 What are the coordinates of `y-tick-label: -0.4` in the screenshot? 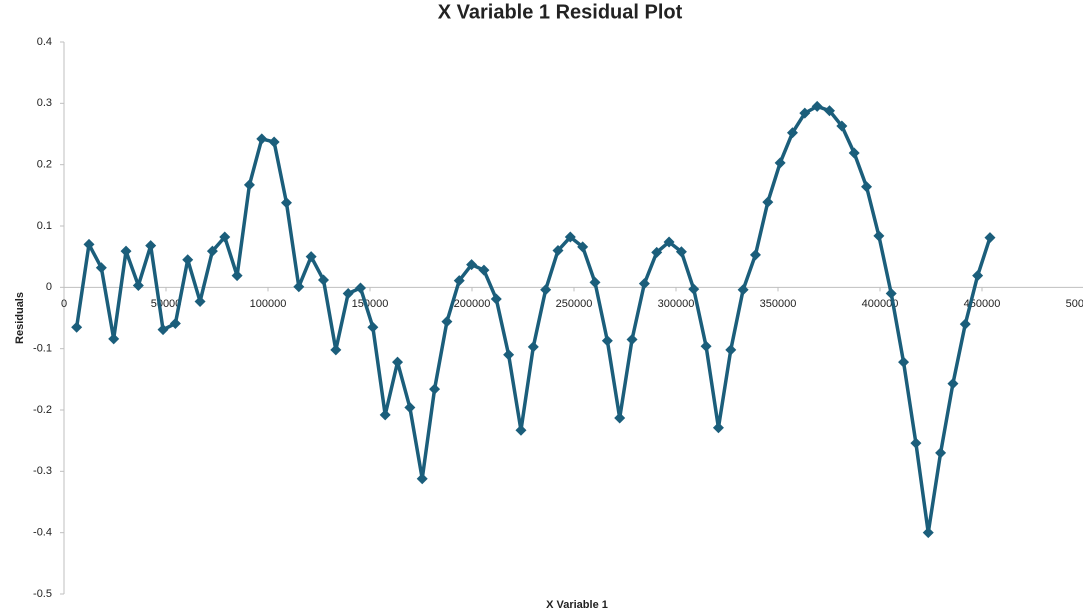 It's located at (42, 533).